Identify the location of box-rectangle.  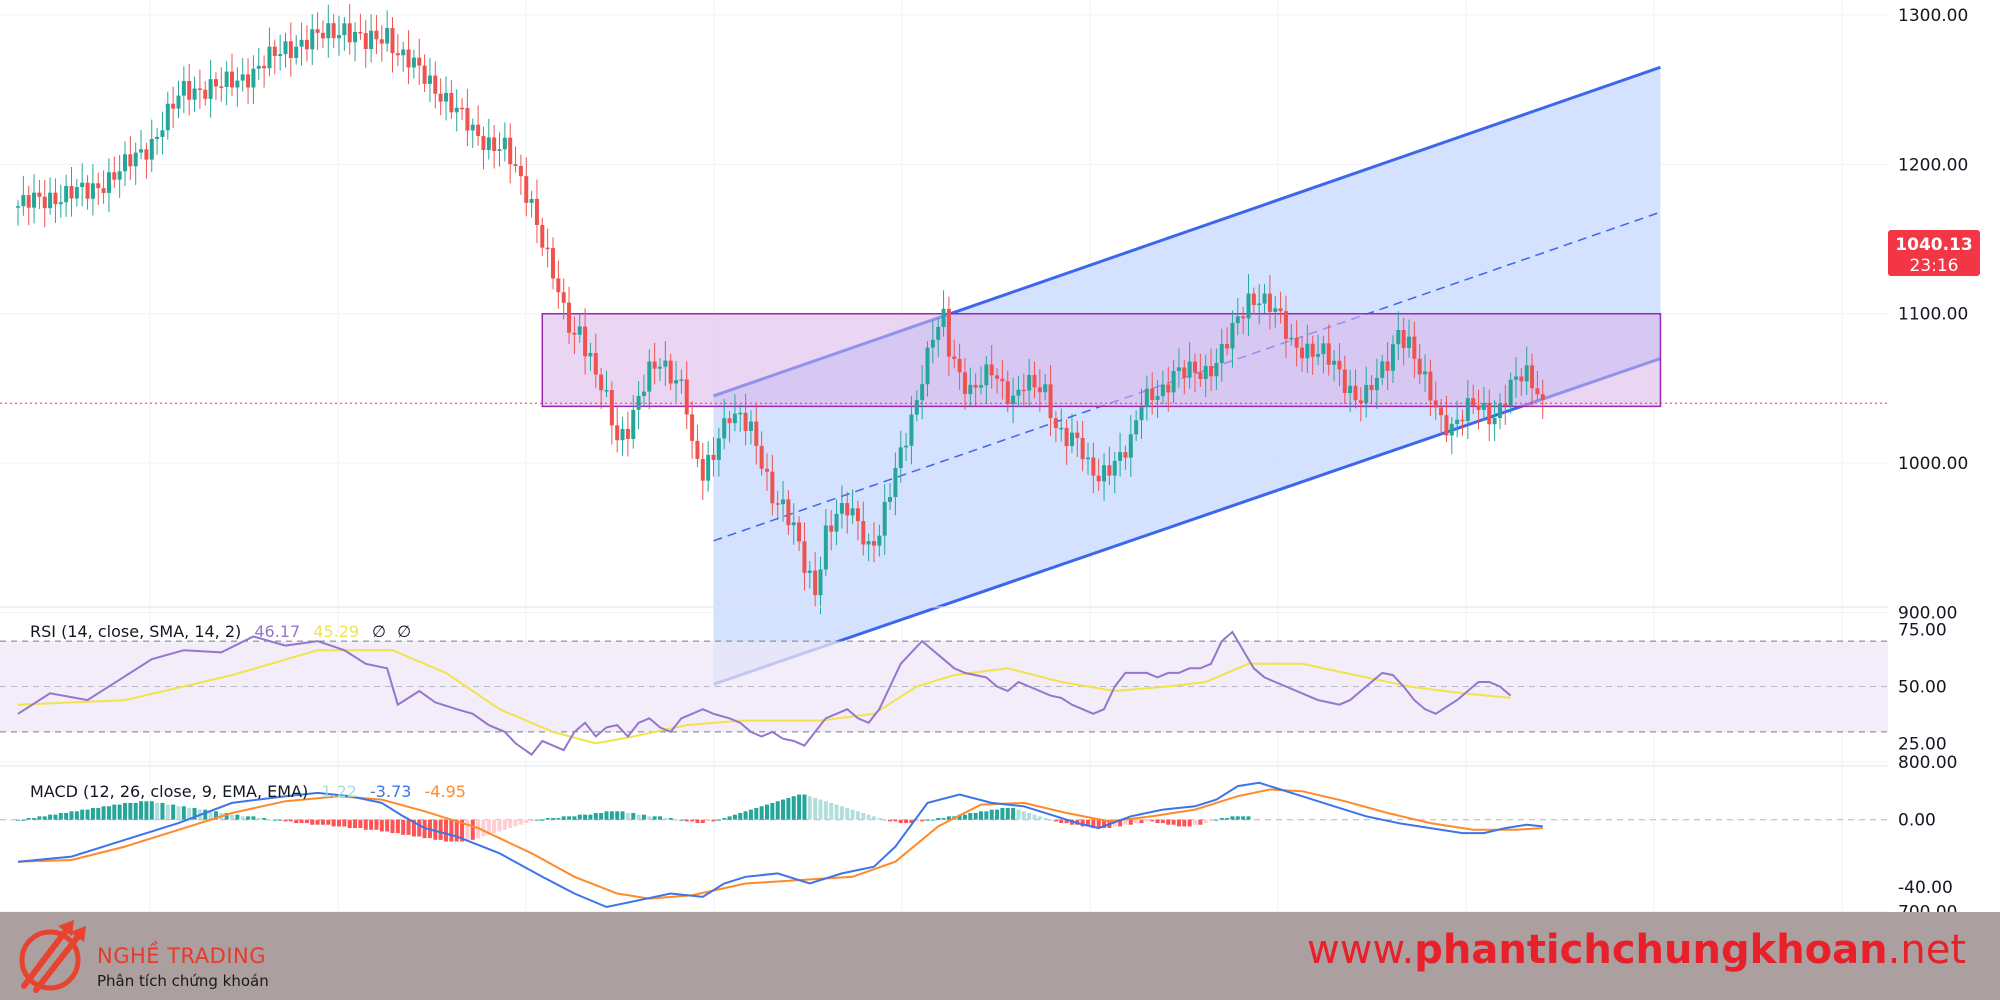
(1101, 360).